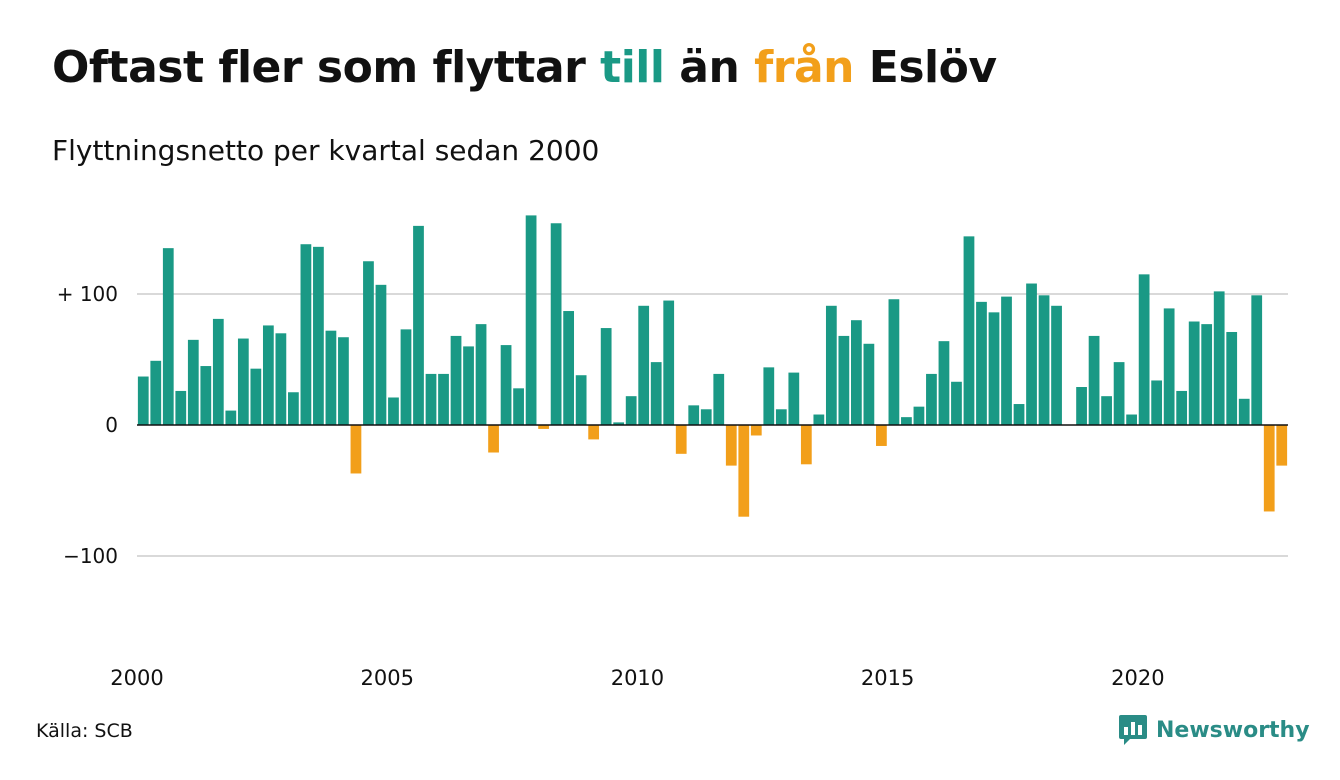 Image resolution: width=1340 pixels, height=780 pixels. What do you see at coordinates (543, 427) in the screenshot?
I see `bar-2008-k1` at bounding box center [543, 427].